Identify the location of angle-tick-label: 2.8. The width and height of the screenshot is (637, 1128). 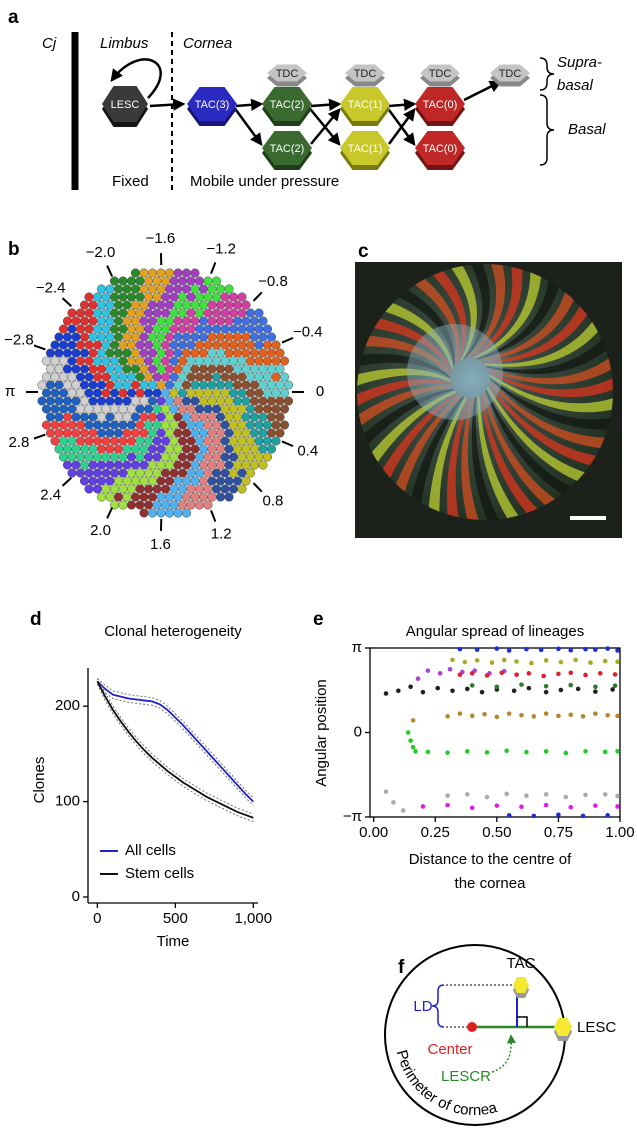
(19, 442).